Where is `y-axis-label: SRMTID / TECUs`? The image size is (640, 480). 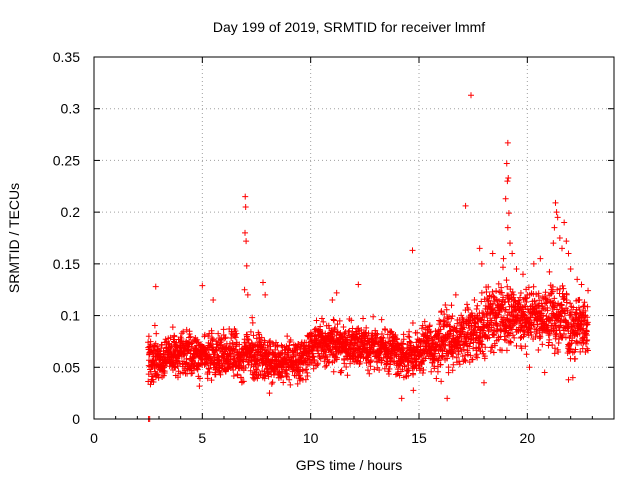
y-axis-label: SRMTID / TECUs is located at coordinates (14, 238).